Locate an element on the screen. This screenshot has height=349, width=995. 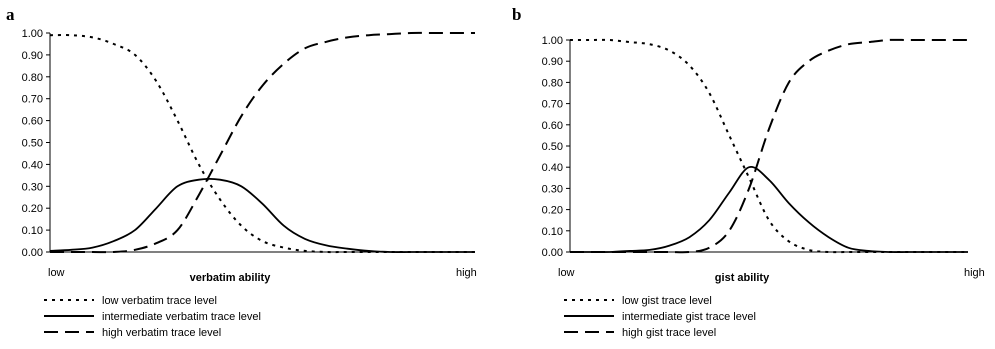
legend-entry: high verbatim trace level is located at coordinates (161, 333).